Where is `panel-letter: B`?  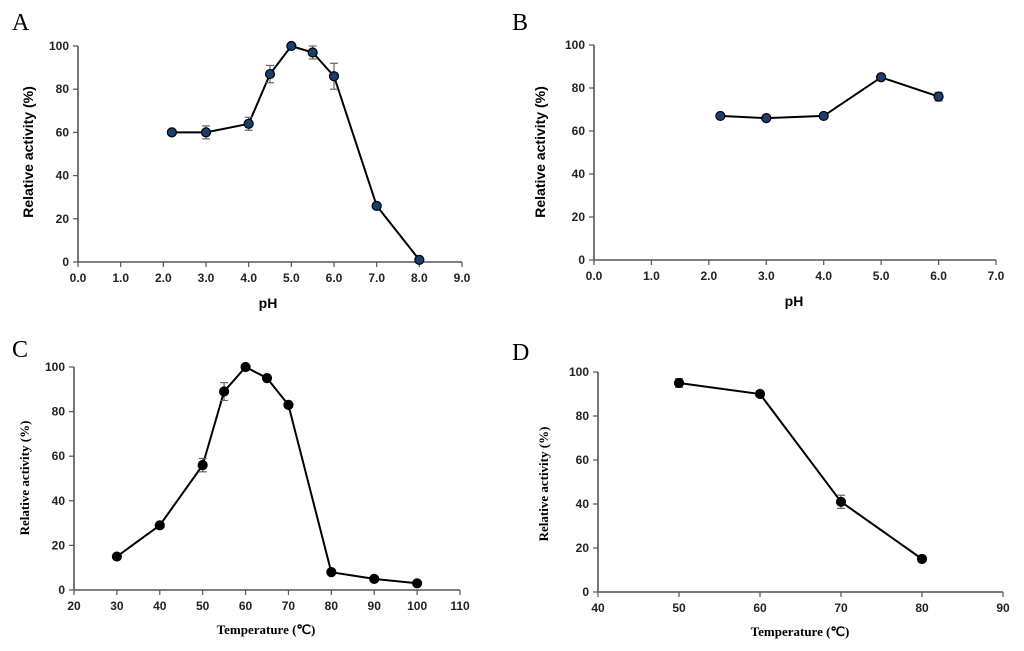
panel-letter: B is located at coordinates (520, 23).